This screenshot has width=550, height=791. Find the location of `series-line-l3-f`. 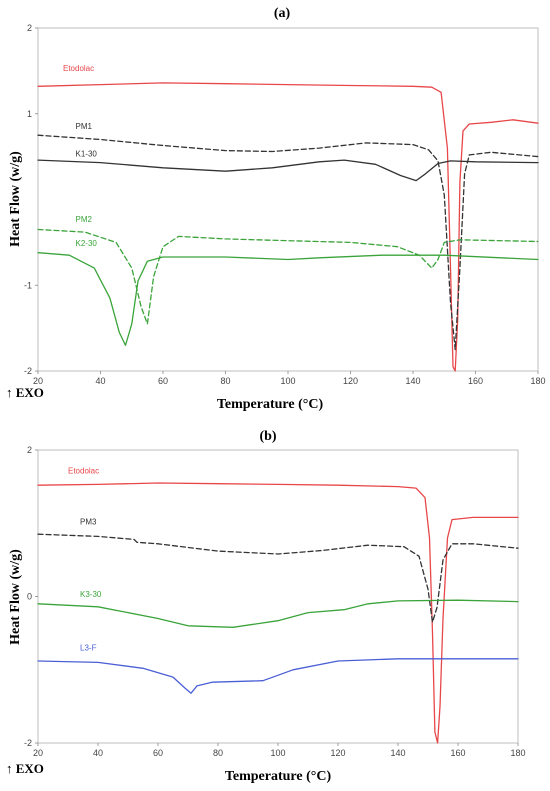

series-line-l3-f is located at coordinates (278, 676).